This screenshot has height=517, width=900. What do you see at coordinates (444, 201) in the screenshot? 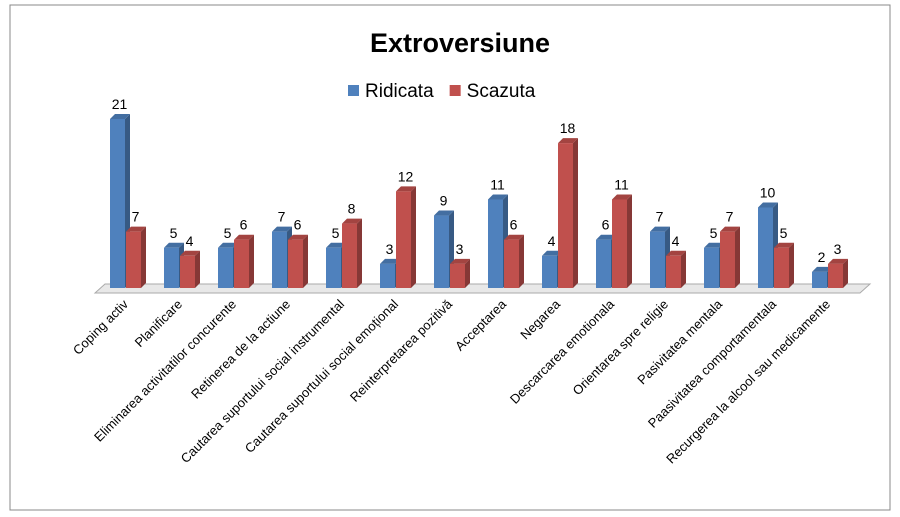
I see `data-label: 9` at bounding box center [444, 201].